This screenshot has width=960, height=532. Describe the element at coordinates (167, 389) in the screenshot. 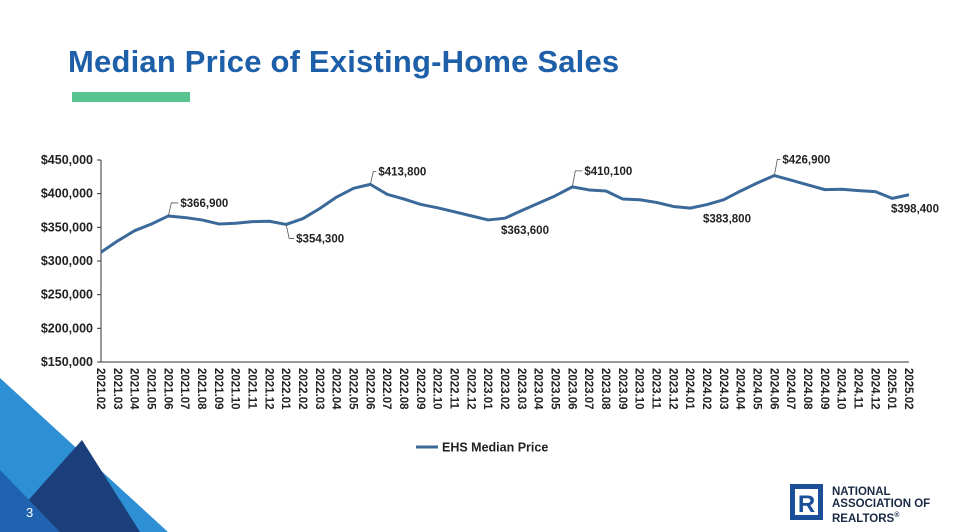

I see `x-tick-label: 2021.06` at that location.